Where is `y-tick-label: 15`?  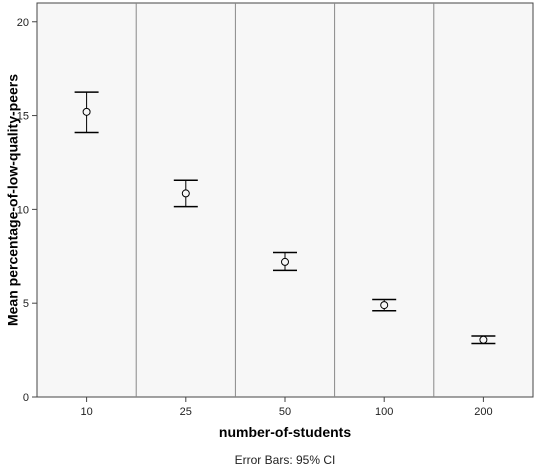
y-tick-label: 15 is located at coordinates (23, 117).